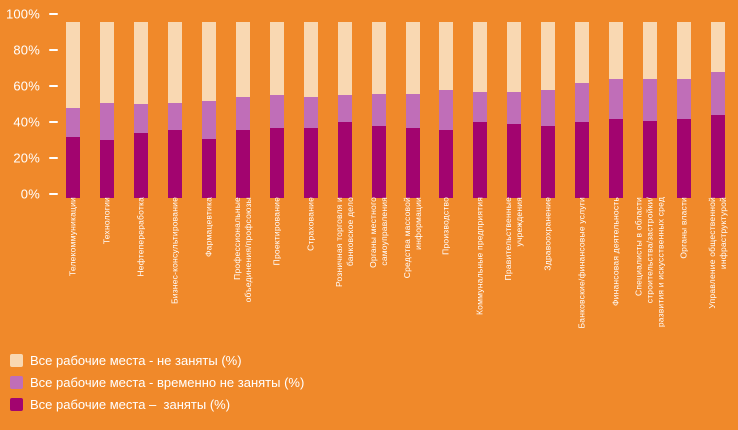 Image resolution: width=738 pixels, height=430 pixels. What do you see at coordinates (130, 404) in the screenshot?
I see `legend-label-occupied: Все рабочие места – заняты (%)` at bounding box center [130, 404].